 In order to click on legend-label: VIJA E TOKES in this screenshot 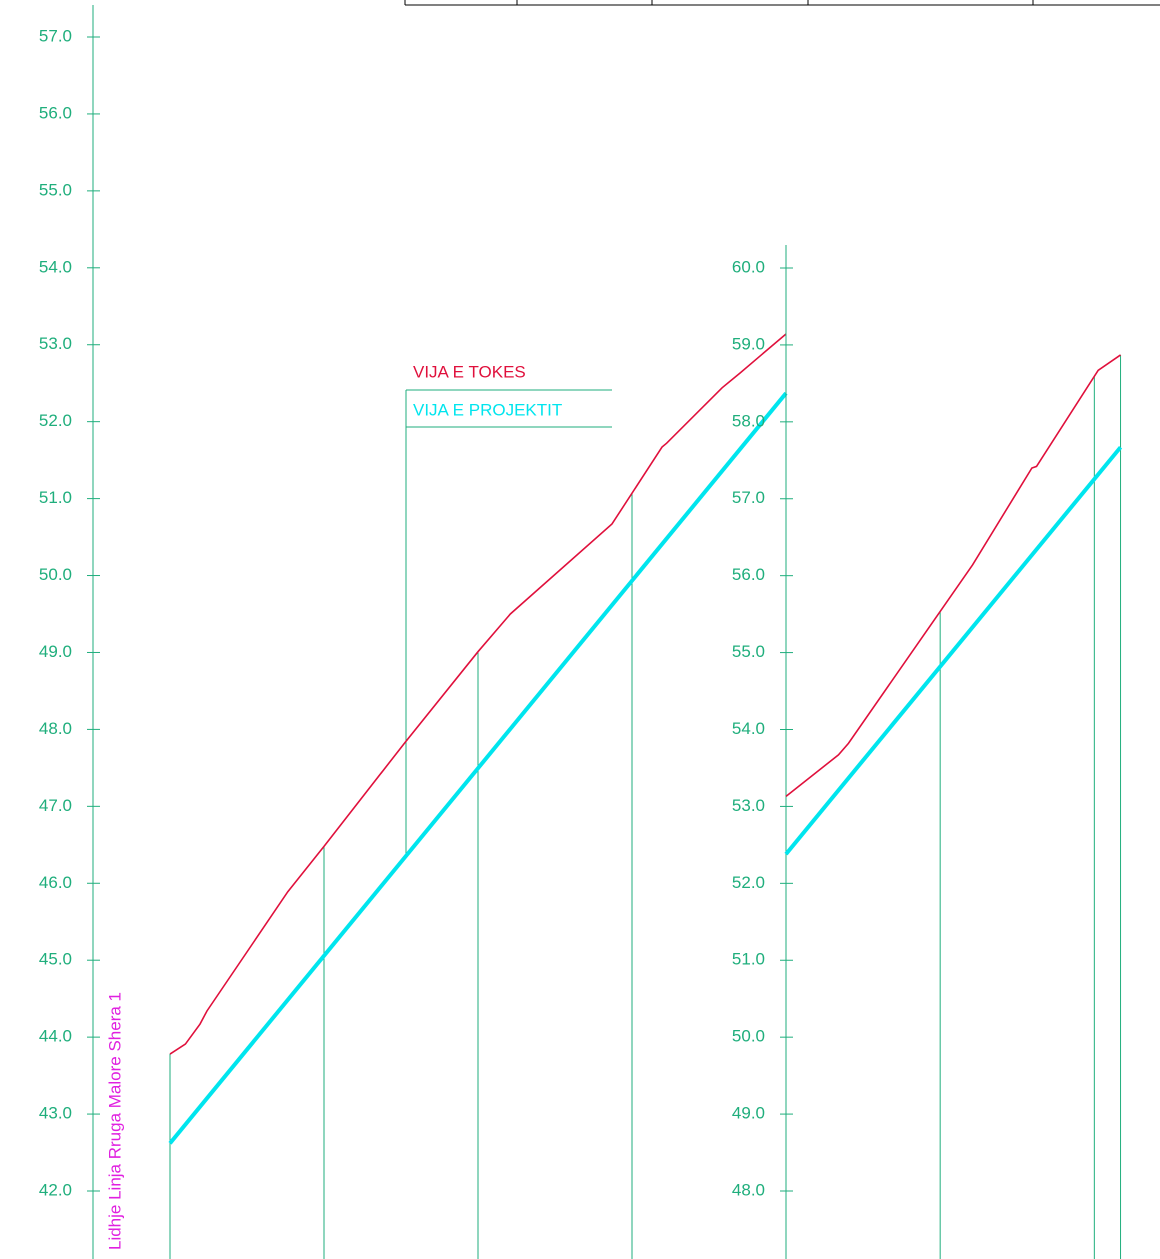, I will do `click(469, 371)`.